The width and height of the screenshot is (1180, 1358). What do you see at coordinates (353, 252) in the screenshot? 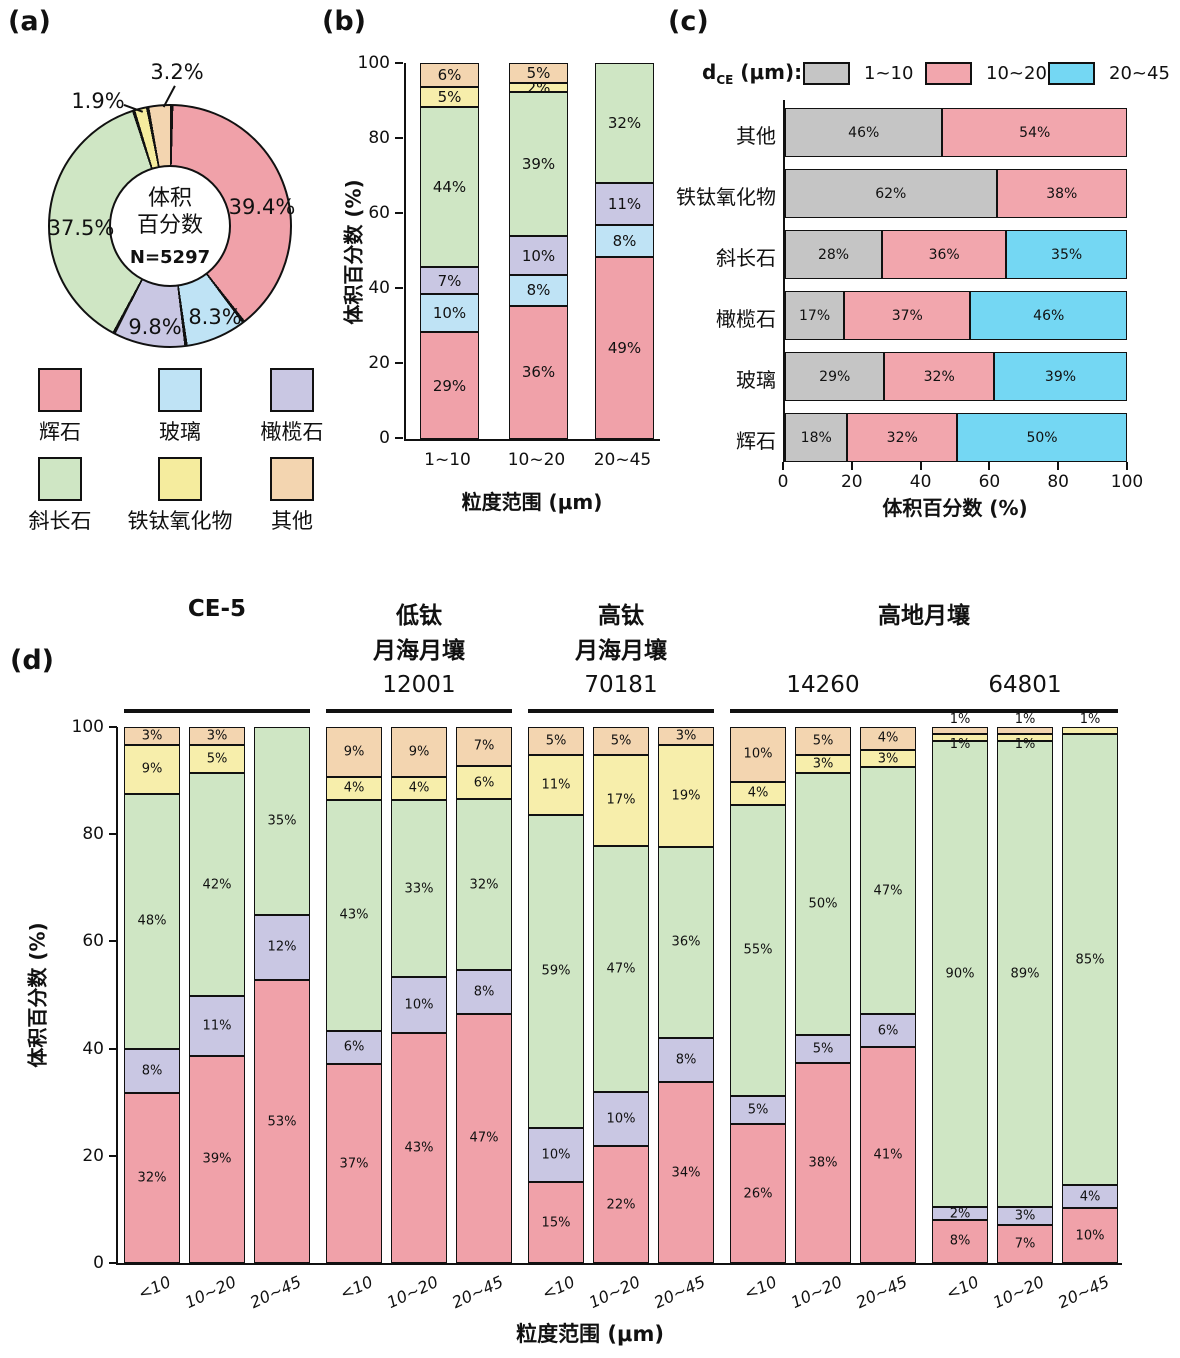
I see `panel-b-y-axis-label: 体积百分数 (%)` at bounding box center [353, 252].